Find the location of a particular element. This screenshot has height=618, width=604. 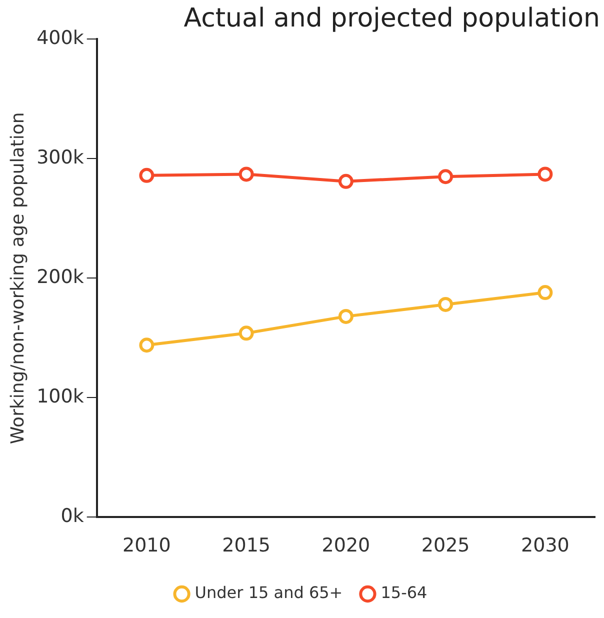

y-tick-label: 0k is located at coordinates (72, 516).